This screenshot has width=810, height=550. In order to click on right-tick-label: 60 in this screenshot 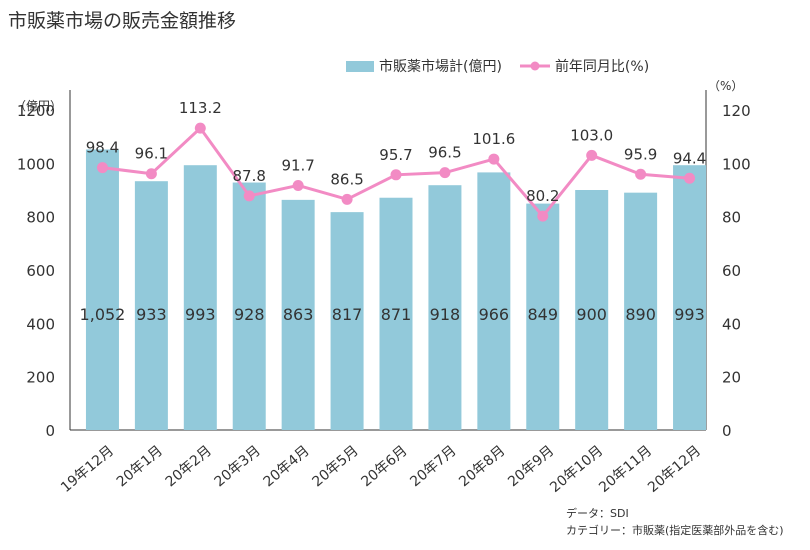, I will do `click(731, 271)`.